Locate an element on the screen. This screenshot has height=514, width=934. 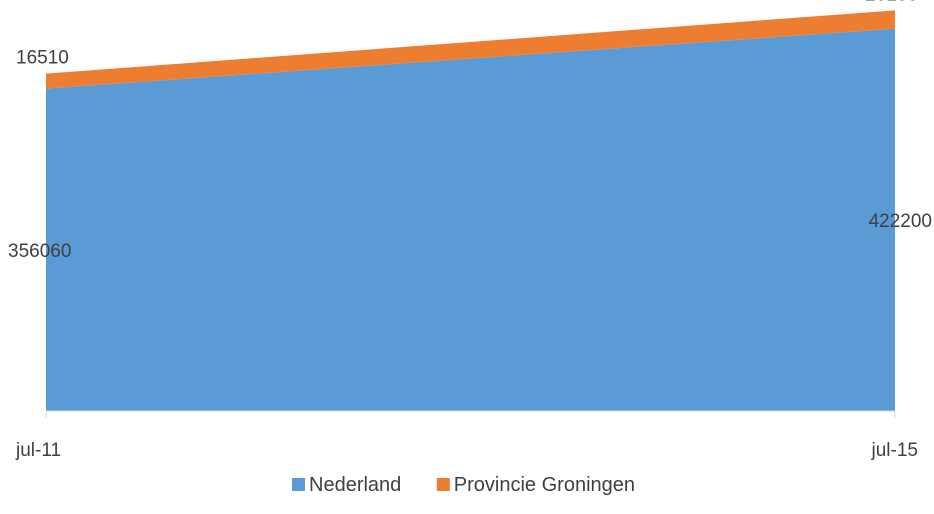
x-tick-label: jul-15 is located at coordinates (894, 450).